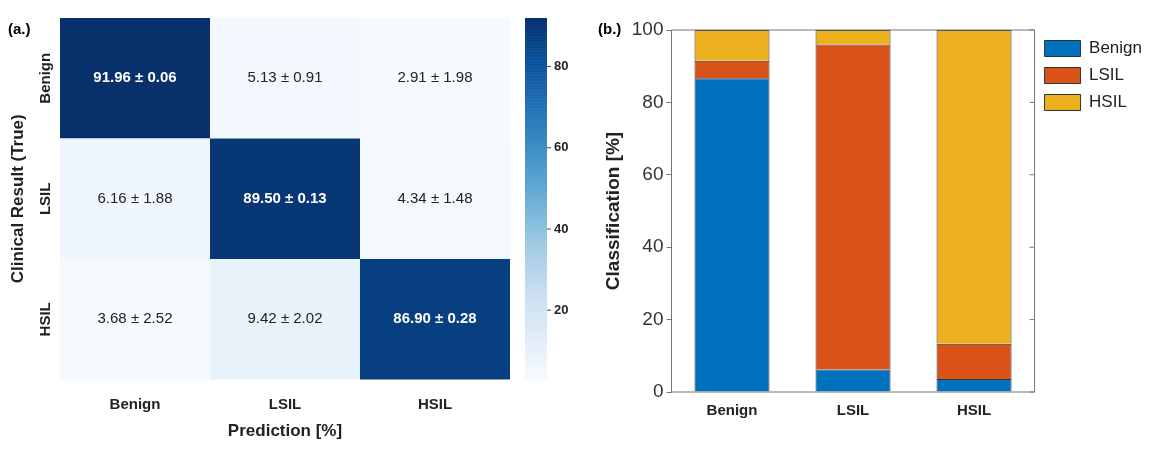 The height and width of the screenshot is (450, 1156). Describe the element at coordinates (653, 318) in the screenshot. I see `y-tick-label: 20` at that location.